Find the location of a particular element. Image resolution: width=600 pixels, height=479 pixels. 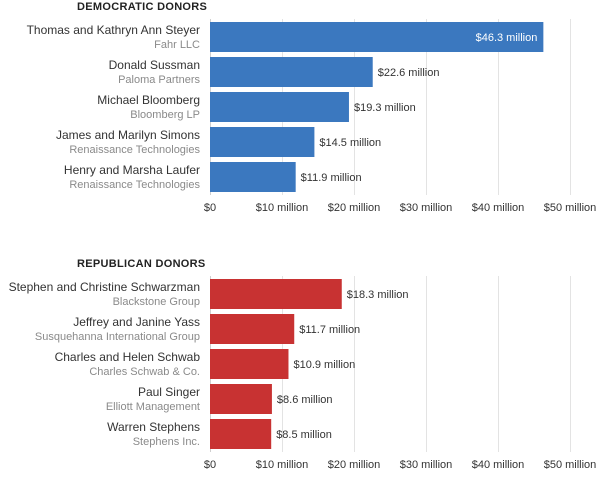

republican-value-label: $11.7 million is located at coordinates (329, 330).